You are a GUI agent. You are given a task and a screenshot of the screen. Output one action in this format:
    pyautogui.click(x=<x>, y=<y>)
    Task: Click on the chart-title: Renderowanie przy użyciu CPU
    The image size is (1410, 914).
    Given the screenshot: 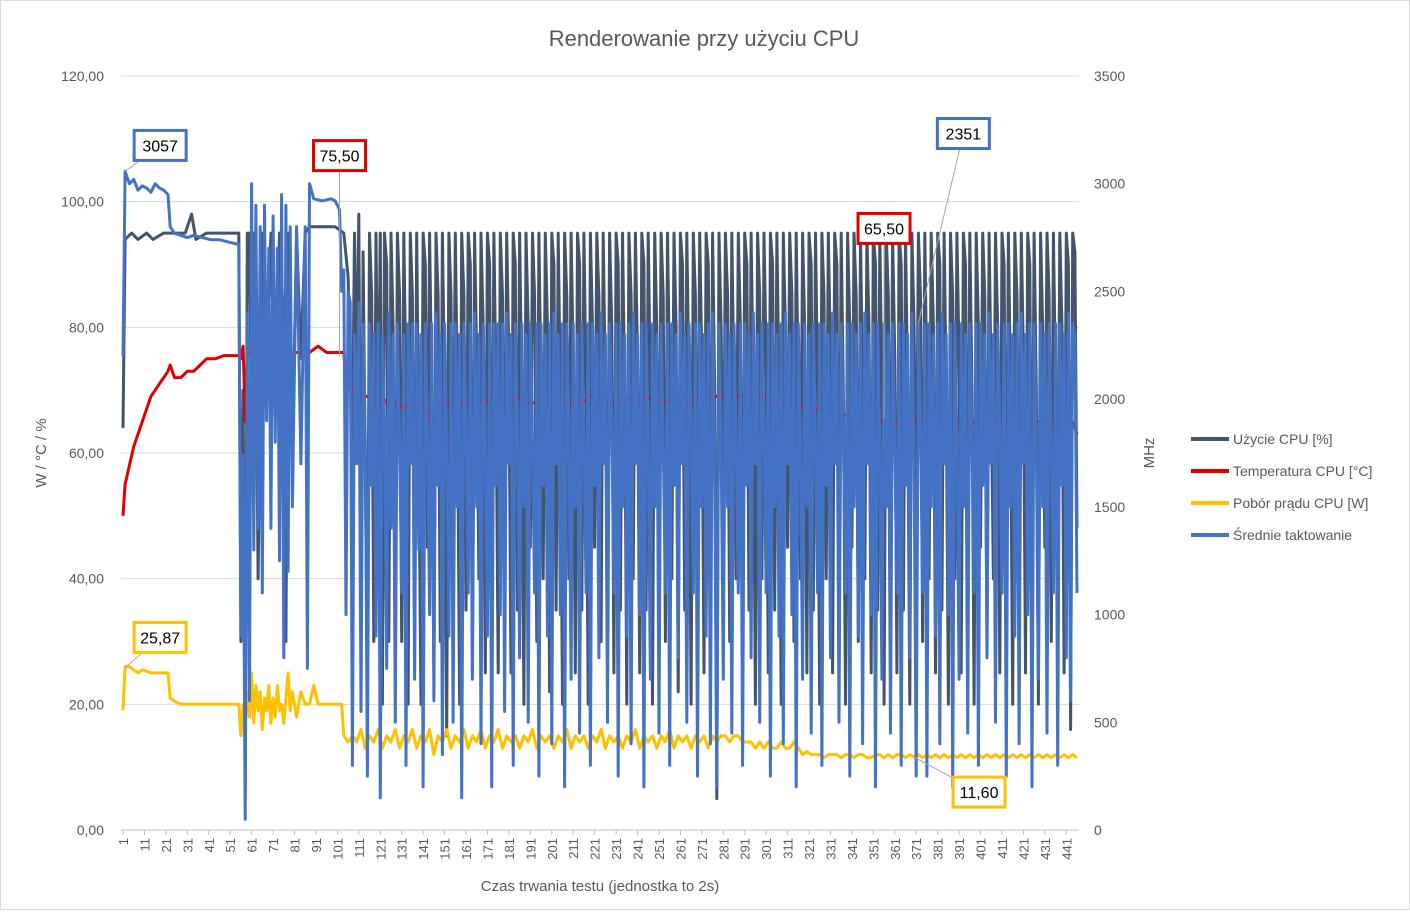 What is the action you would take?
    pyautogui.click(x=704, y=38)
    